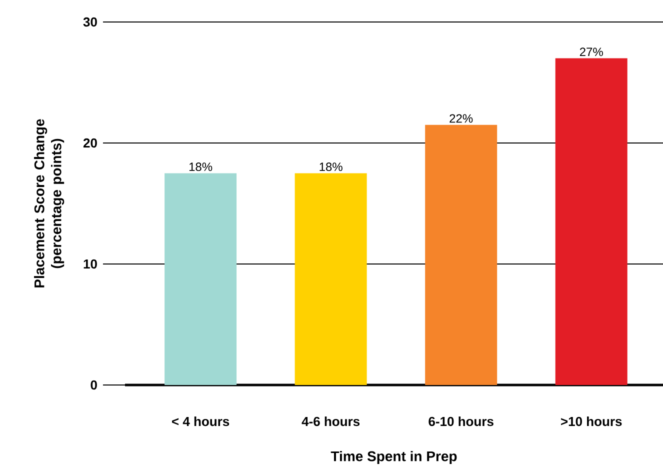 This screenshot has width=663, height=475. What do you see at coordinates (90, 143) in the screenshot?
I see `y-tick-label: 20` at bounding box center [90, 143].